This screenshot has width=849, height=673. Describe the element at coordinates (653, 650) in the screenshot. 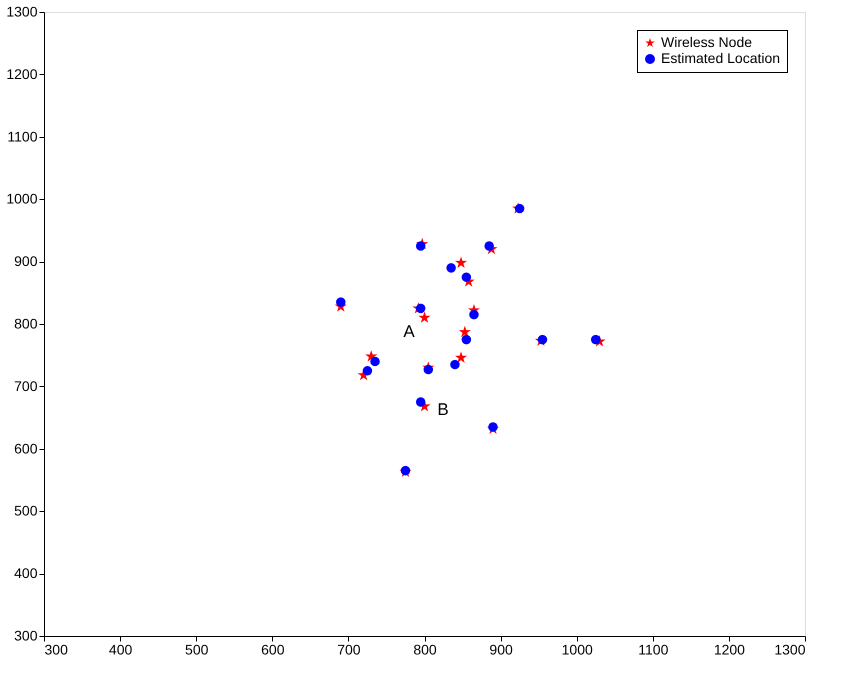

I see `x-tick-label: 1100` at that location.